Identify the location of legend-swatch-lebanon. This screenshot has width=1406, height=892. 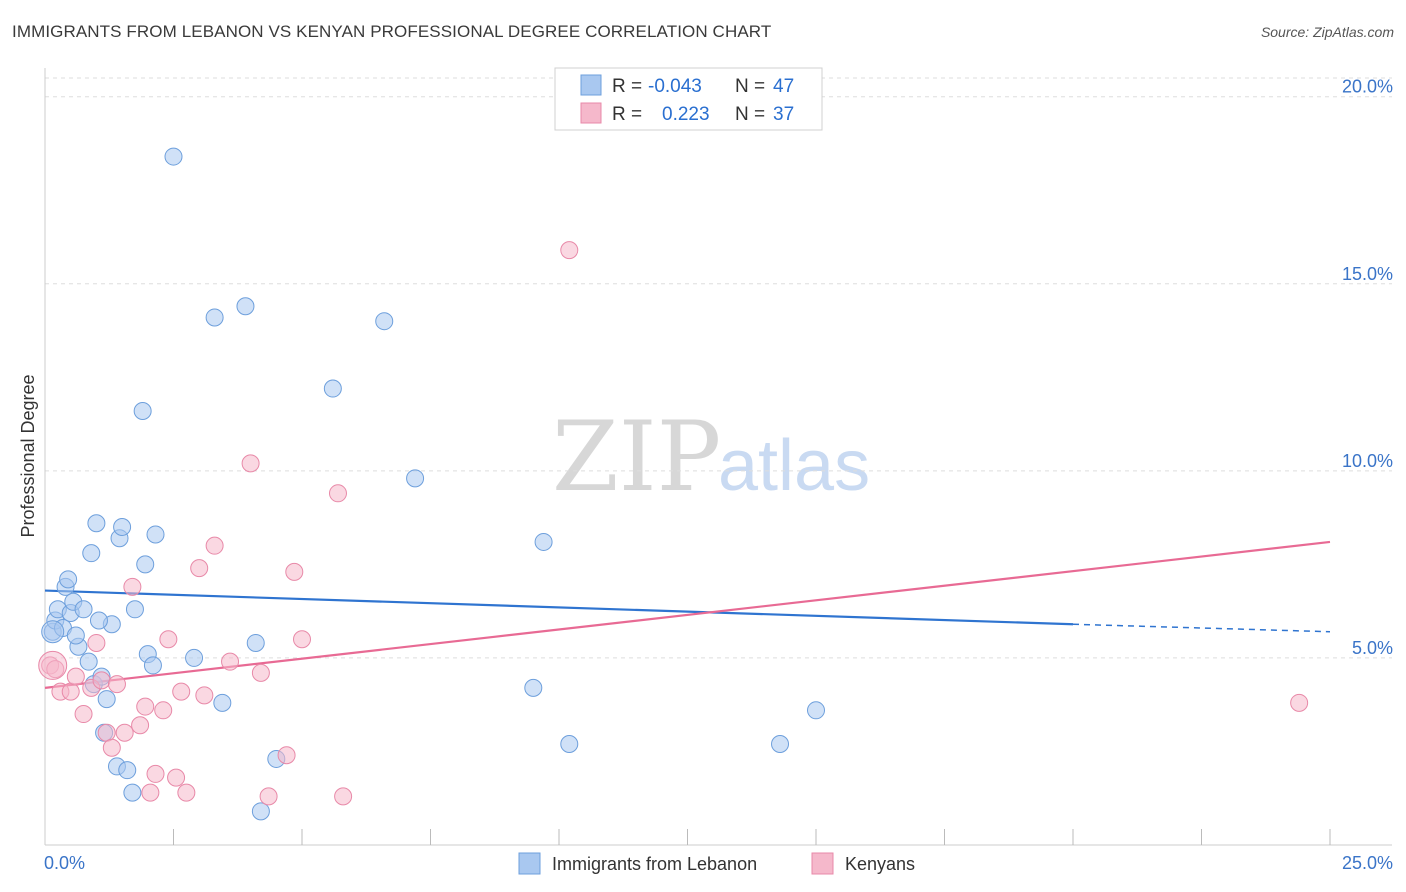
(591, 85).